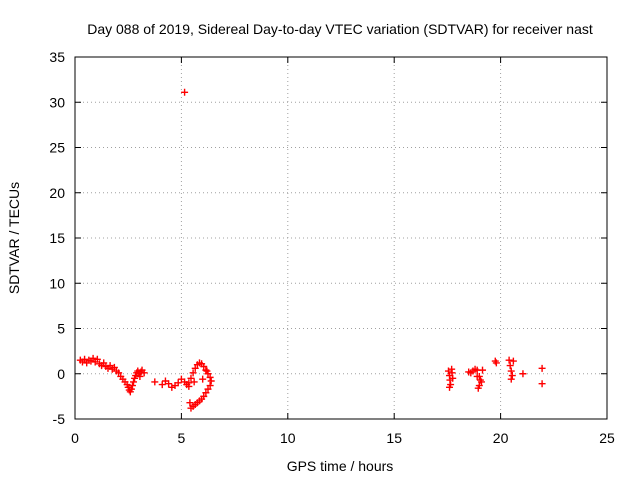 This screenshot has width=640, height=480. What do you see at coordinates (607, 438) in the screenshot?
I see `x-tick-label: 25` at bounding box center [607, 438].